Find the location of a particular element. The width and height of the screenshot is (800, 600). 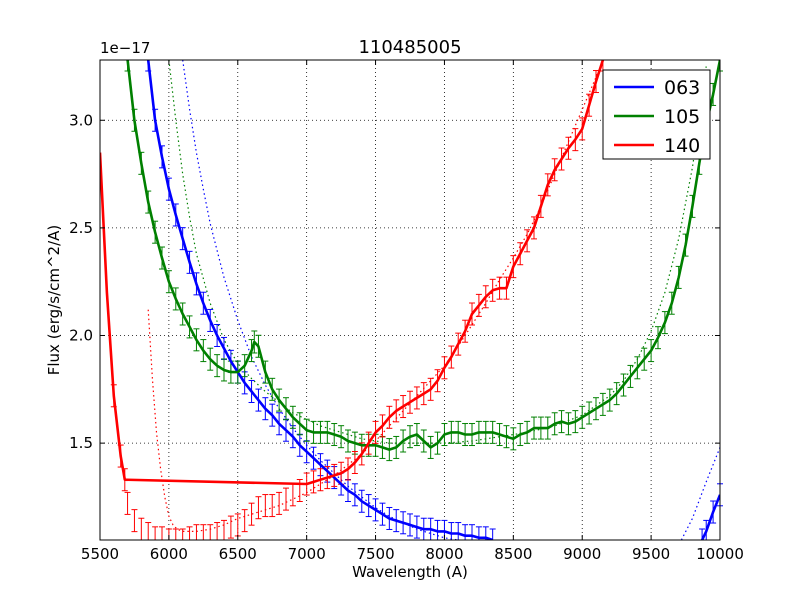

x-tick-label: 8000 is located at coordinates (444, 554).